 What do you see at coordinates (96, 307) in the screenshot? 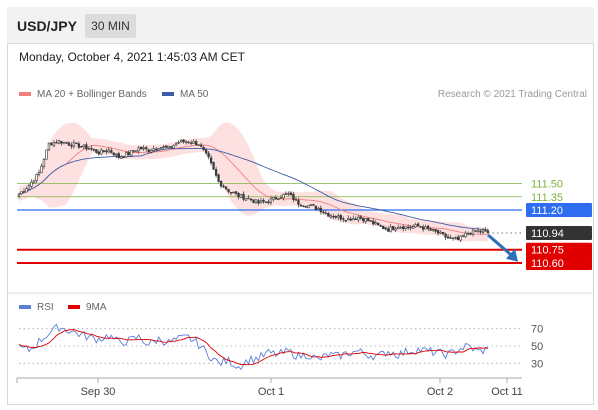
I see `legend-label-9ma: 9MA` at bounding box center [96, 307].